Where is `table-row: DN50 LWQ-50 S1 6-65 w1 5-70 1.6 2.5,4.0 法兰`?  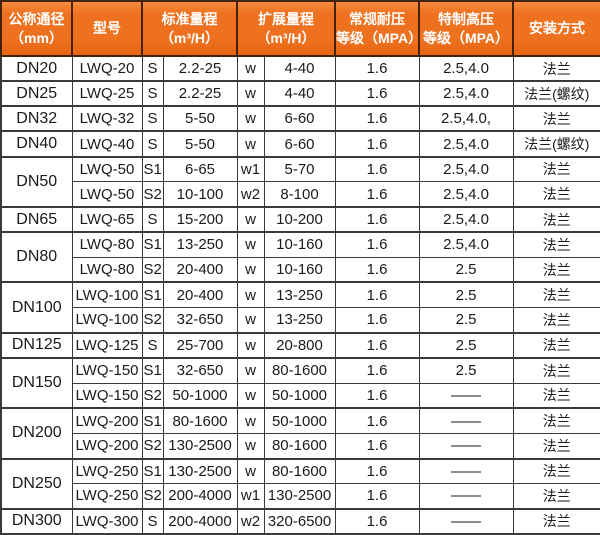
table-row: DN50 LWQ-50 S1 6-65 w1 5-70 1.6 2.5,4.0 法兰 is located at coordinates (300, 181).